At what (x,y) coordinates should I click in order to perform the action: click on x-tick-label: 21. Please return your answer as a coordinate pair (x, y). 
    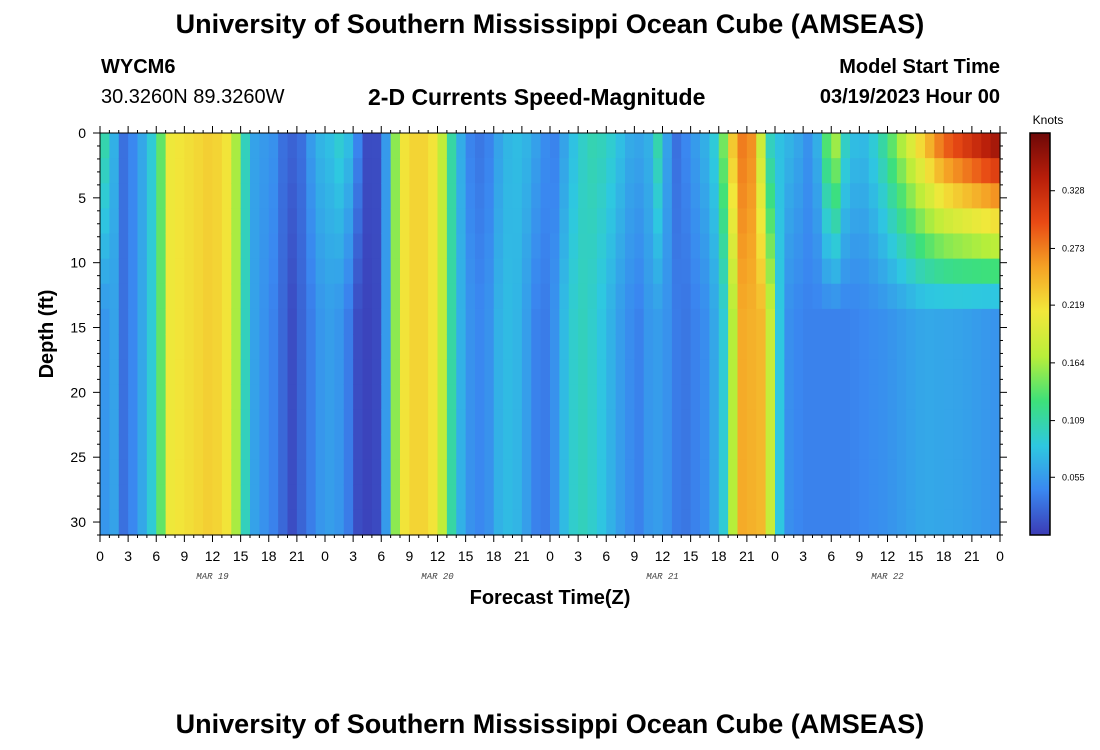
    Looking at the image, I should click on (297, 556).